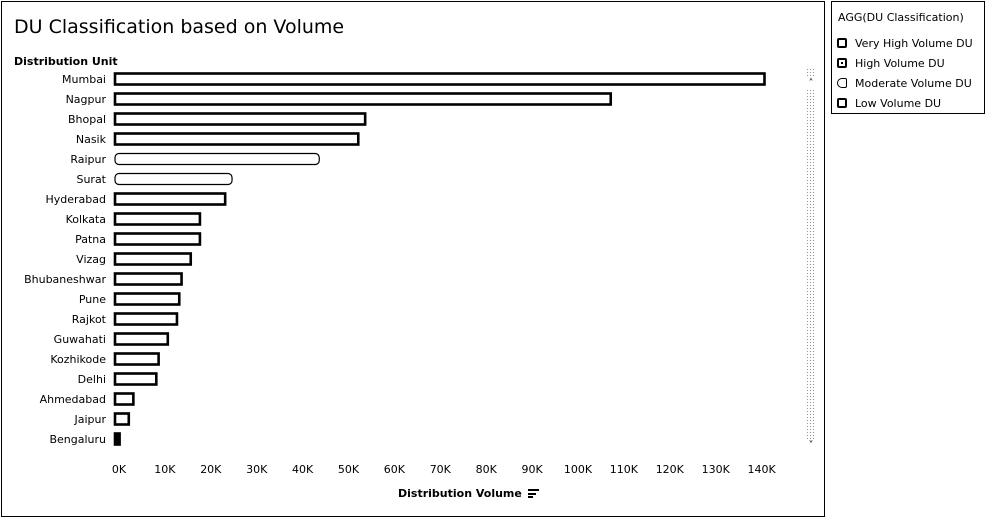 The height and width of the screenshot is (519, 986). Describe the element at coordinates (236, 139) in the screenshot. I see `bar-nasik` at that location.